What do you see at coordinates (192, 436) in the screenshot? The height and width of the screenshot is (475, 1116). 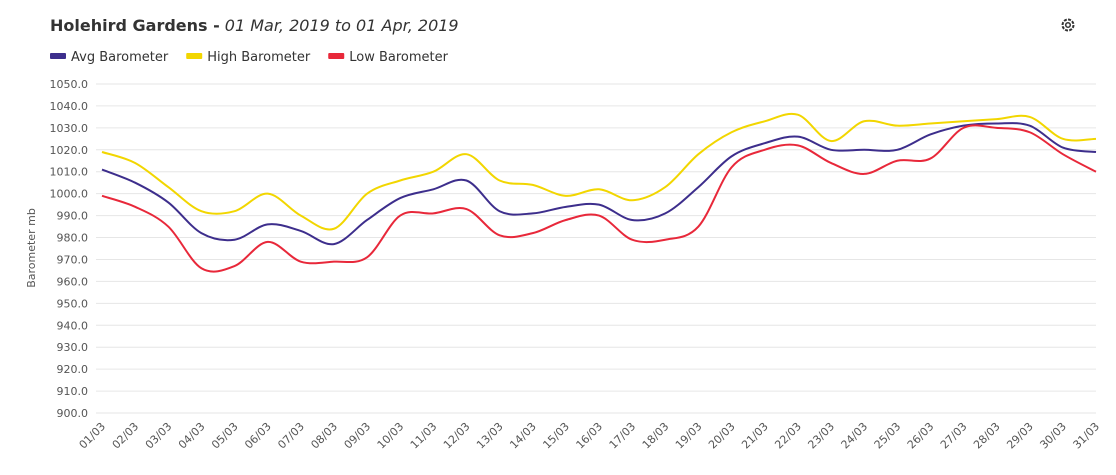 I see `x-tick-label: 04/03` at bounding box center [192, 436].